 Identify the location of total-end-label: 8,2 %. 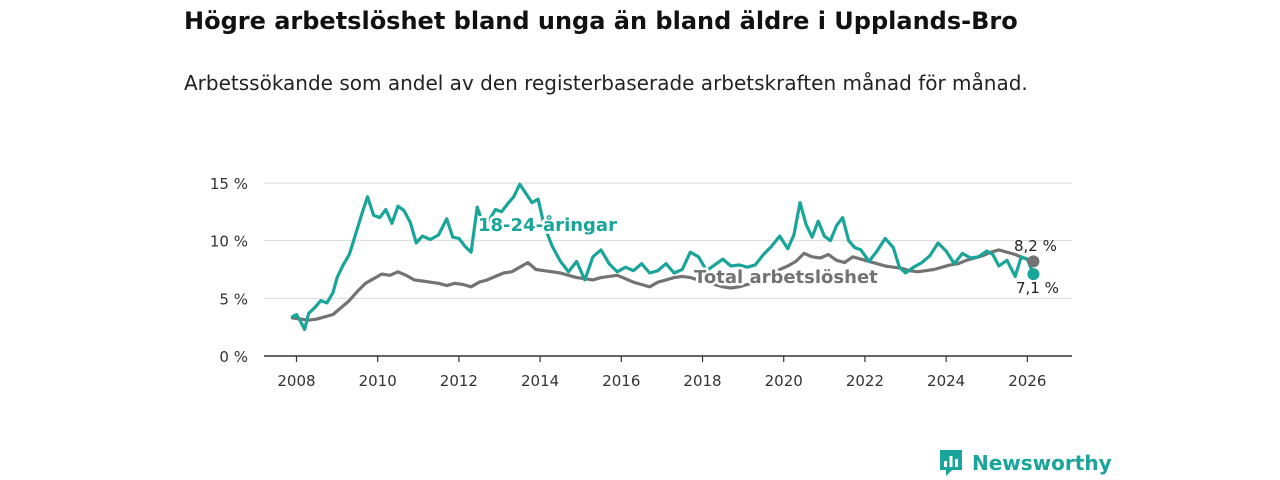
(1035, 246).